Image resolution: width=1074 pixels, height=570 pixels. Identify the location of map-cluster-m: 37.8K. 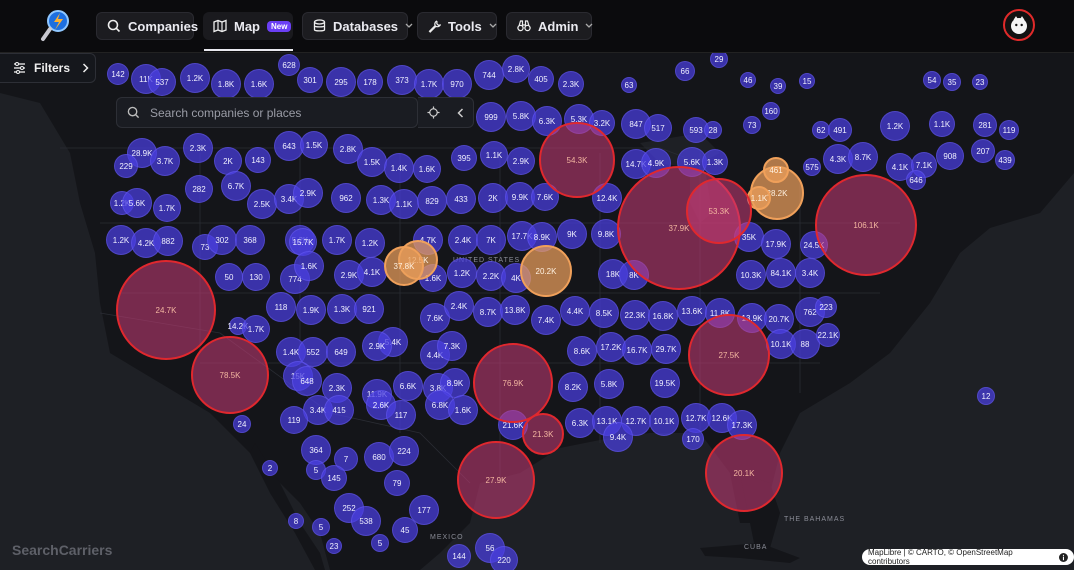
(404, 266).